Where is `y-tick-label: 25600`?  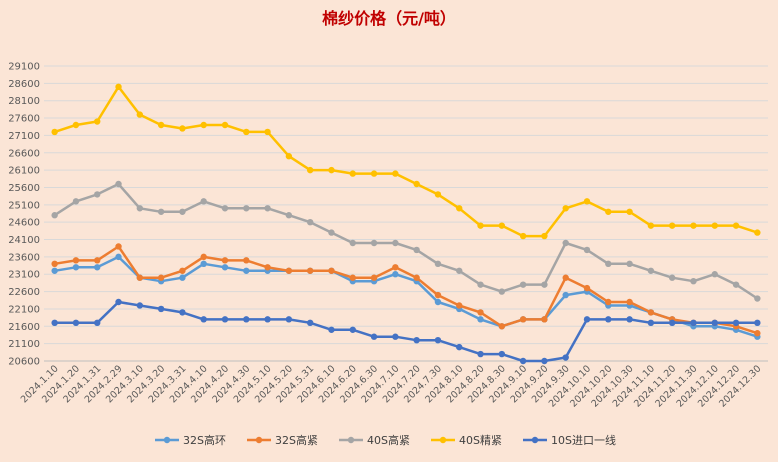
y-tick-label: 25600 is located at coordinates (24, 188).